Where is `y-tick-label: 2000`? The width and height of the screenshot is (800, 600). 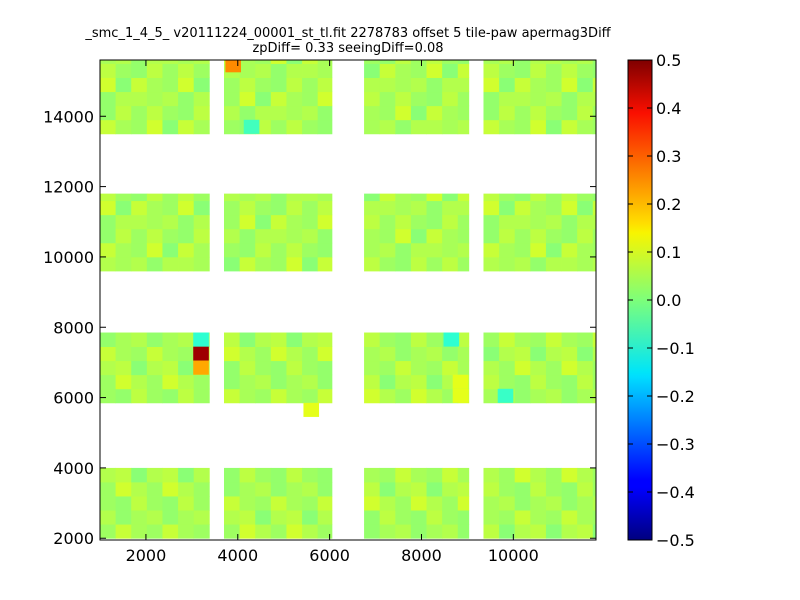
y-tick-label: 2000 is located at coordinates (73, 538).